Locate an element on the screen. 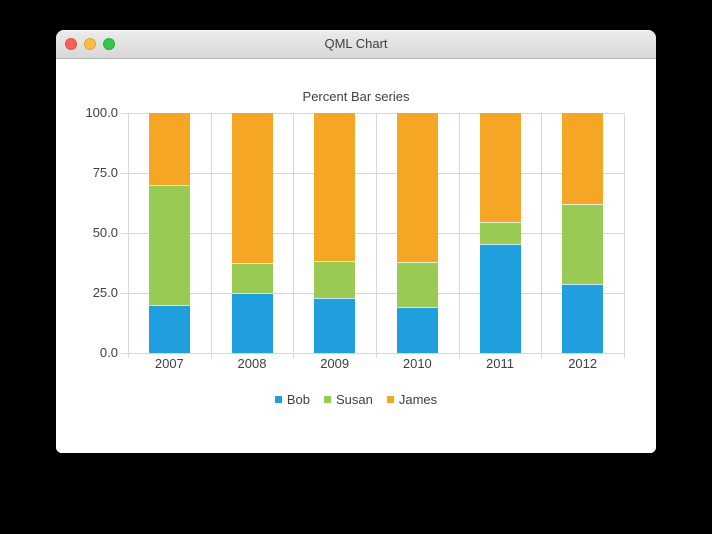 The width and height of the screenshot is (712, 534). window-title: QML Chart is located at coordinates (356, 43).